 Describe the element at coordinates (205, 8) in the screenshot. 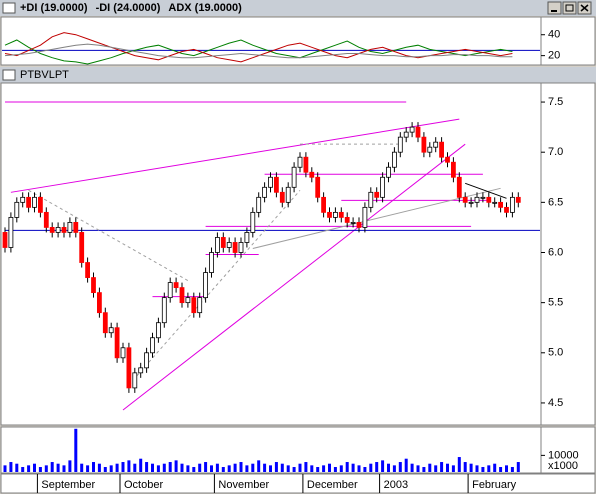

I see `legend-entry: ADX (19.0000)` at that location.